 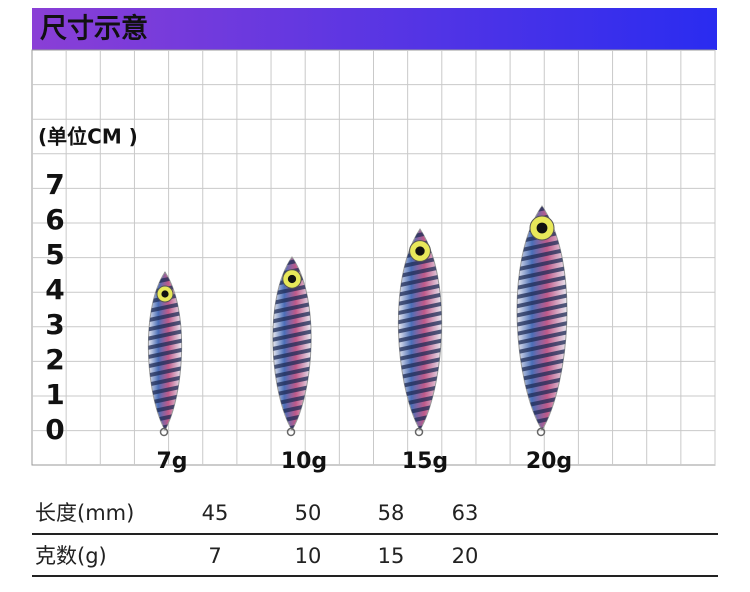 I want to click on table-cell: 50, so click(x=308, y=513).